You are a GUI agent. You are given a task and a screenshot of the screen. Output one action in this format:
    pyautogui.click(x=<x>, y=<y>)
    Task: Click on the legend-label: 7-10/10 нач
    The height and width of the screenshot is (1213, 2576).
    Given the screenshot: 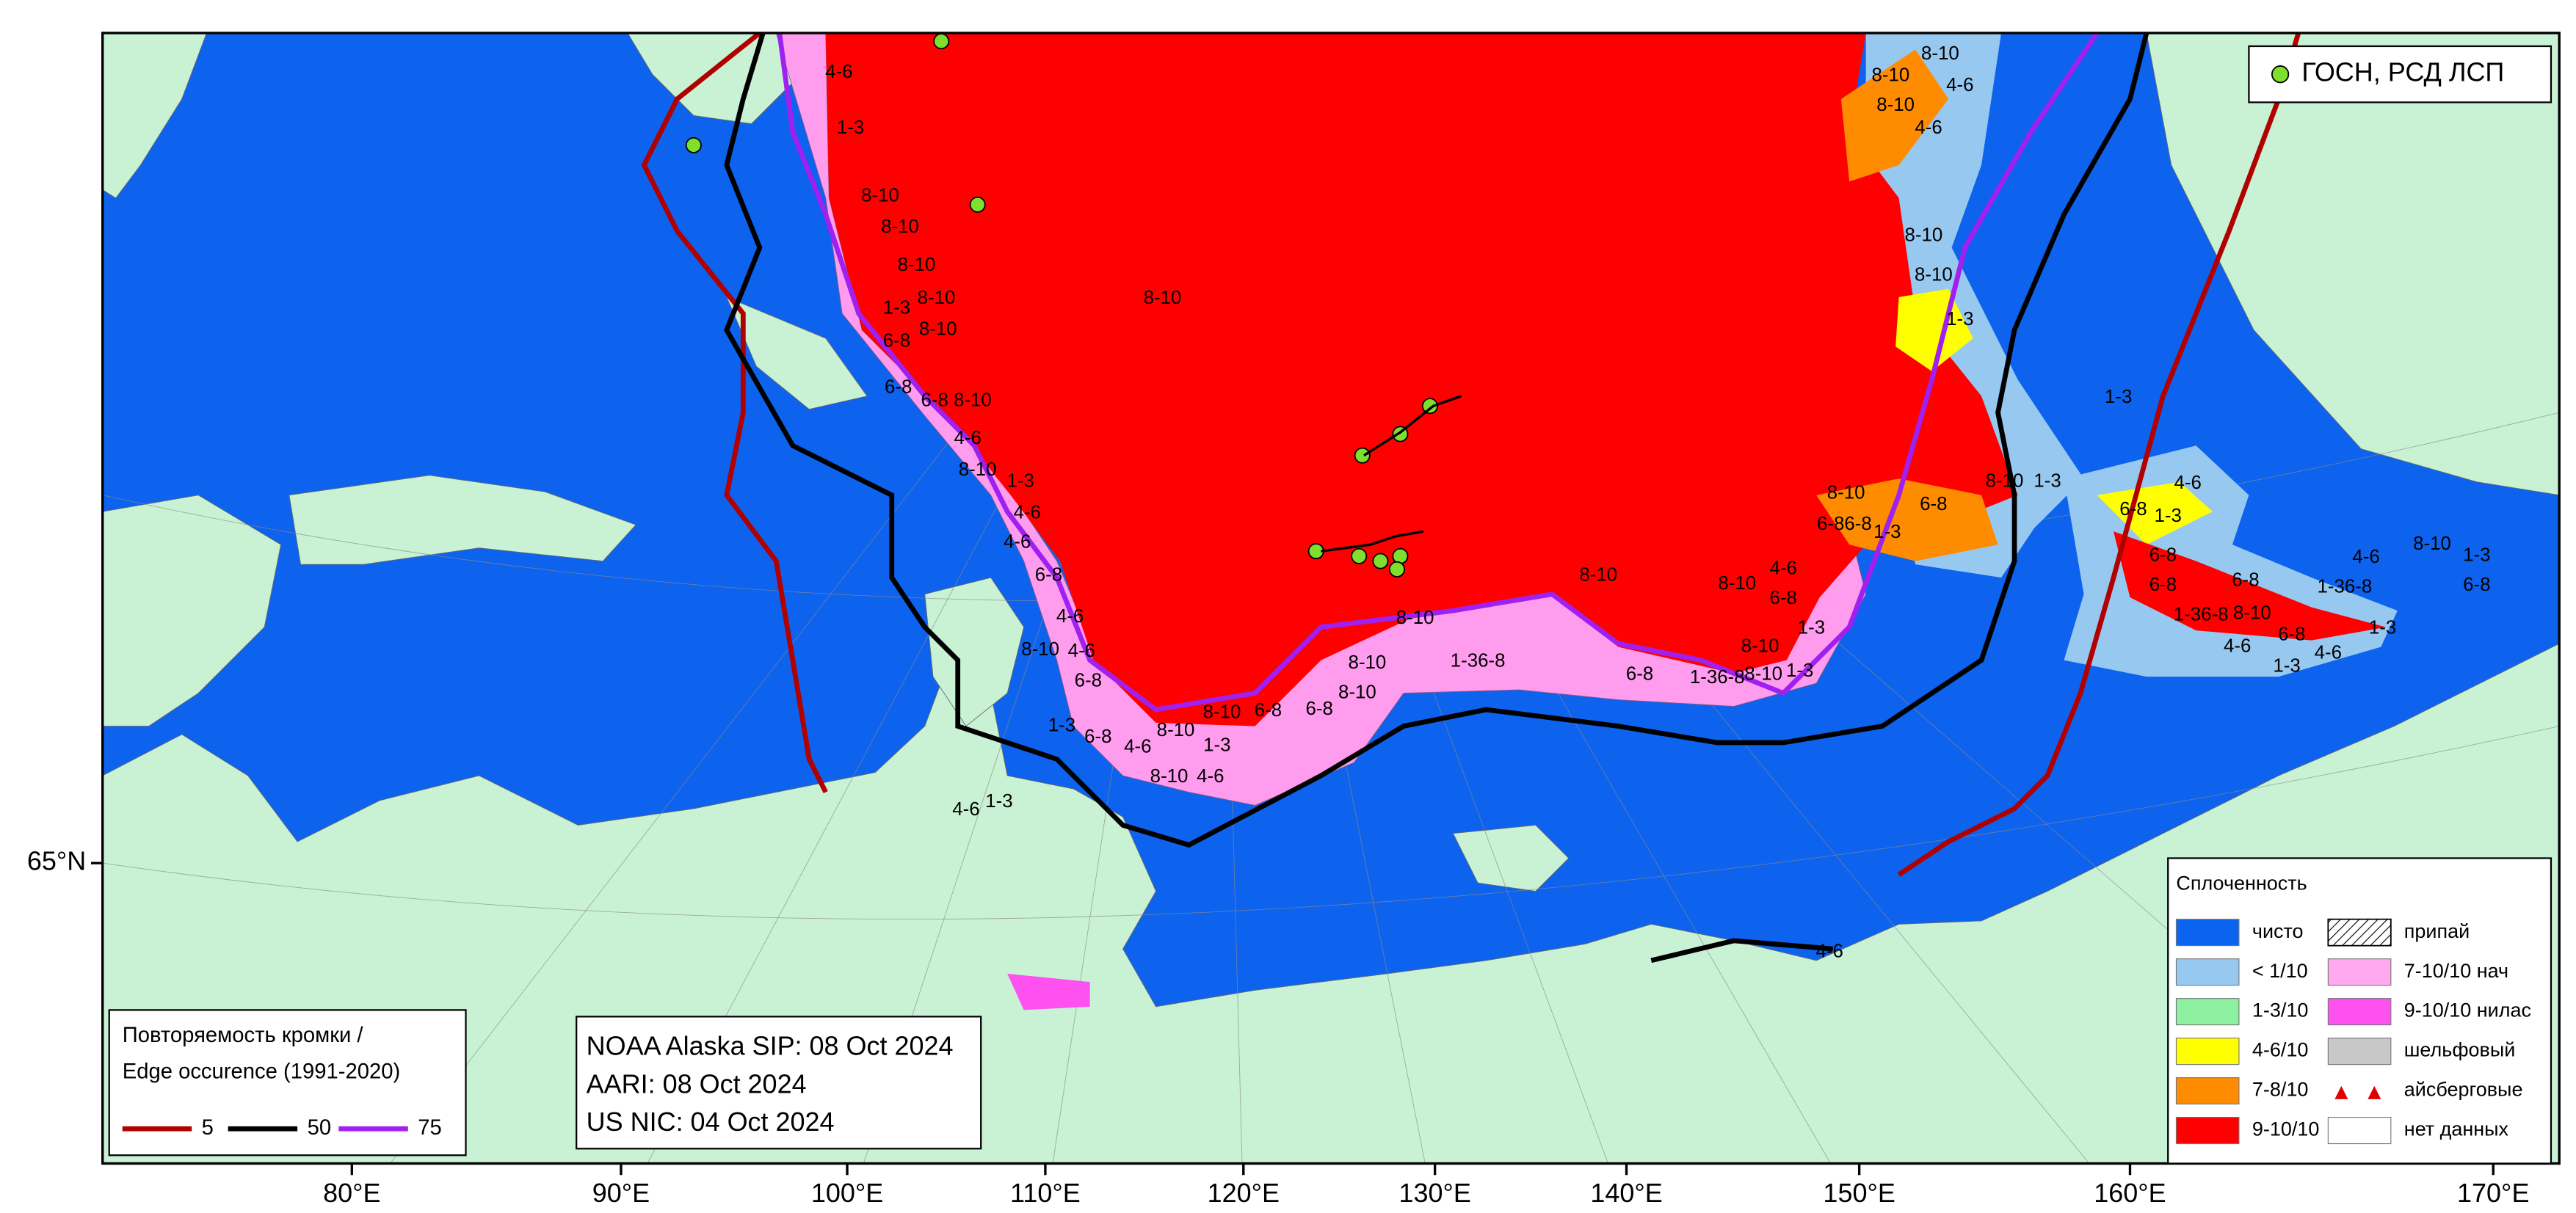 What is the action you would take?
    pyautogui.click(x=2456, y=971)
    